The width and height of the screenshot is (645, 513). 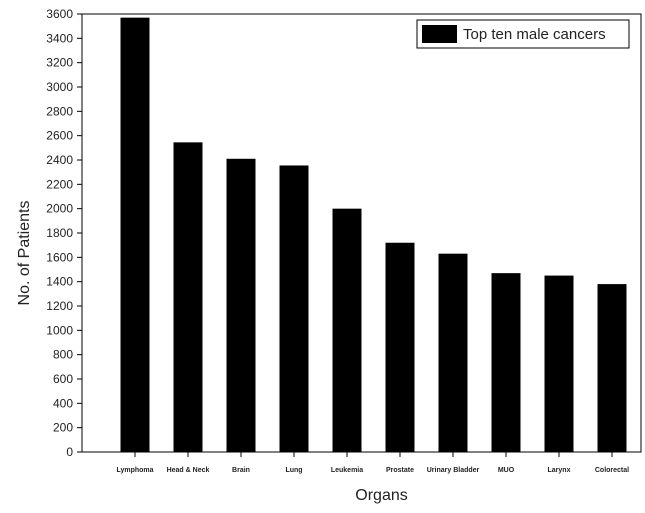 I want to click on x-tick-label: Urinary Bladder, so click(x=453, y=470).